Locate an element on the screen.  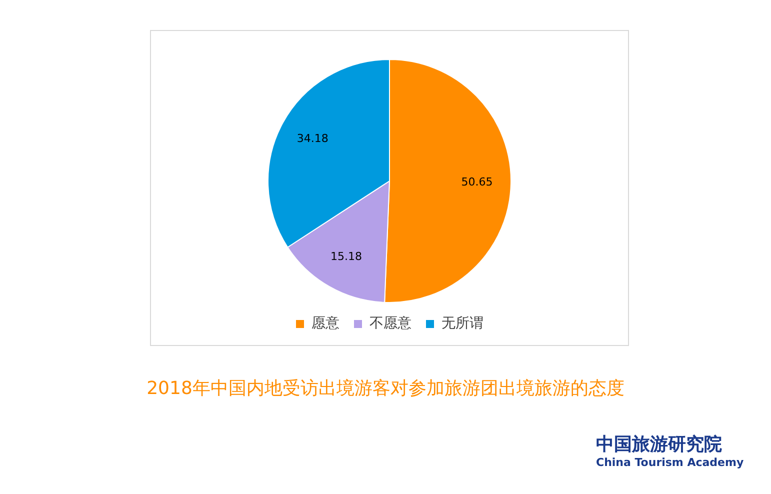
data-label: 50.65 is located at coordinates (477, 182).